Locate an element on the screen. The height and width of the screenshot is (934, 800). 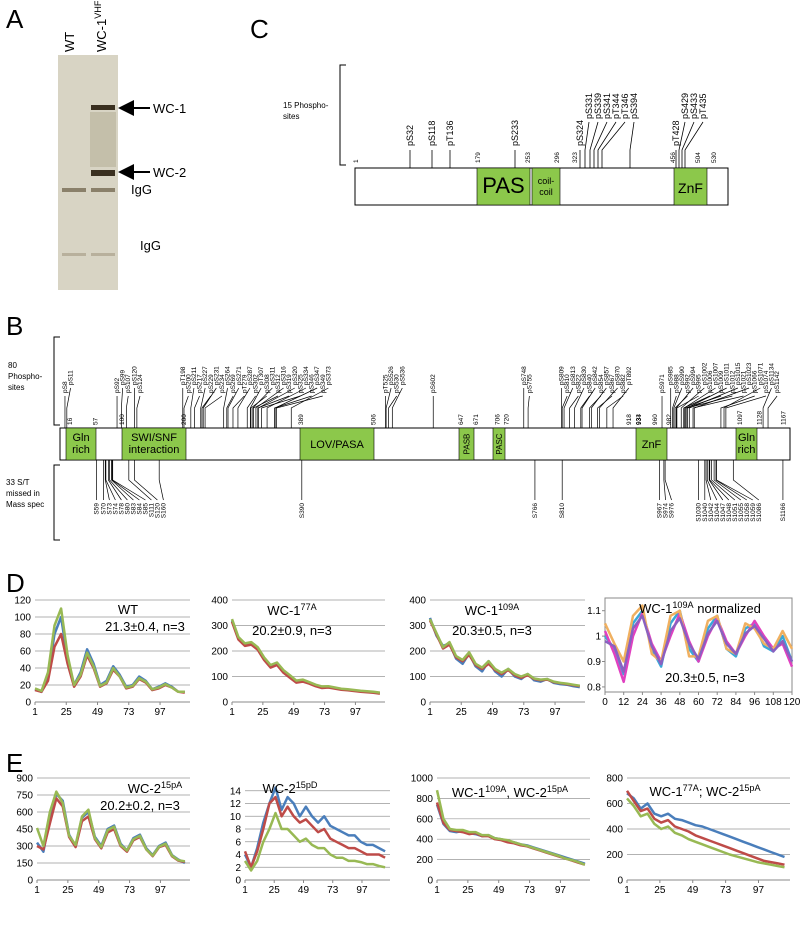
site-label: pS810 is located at coordinates (567, 383).